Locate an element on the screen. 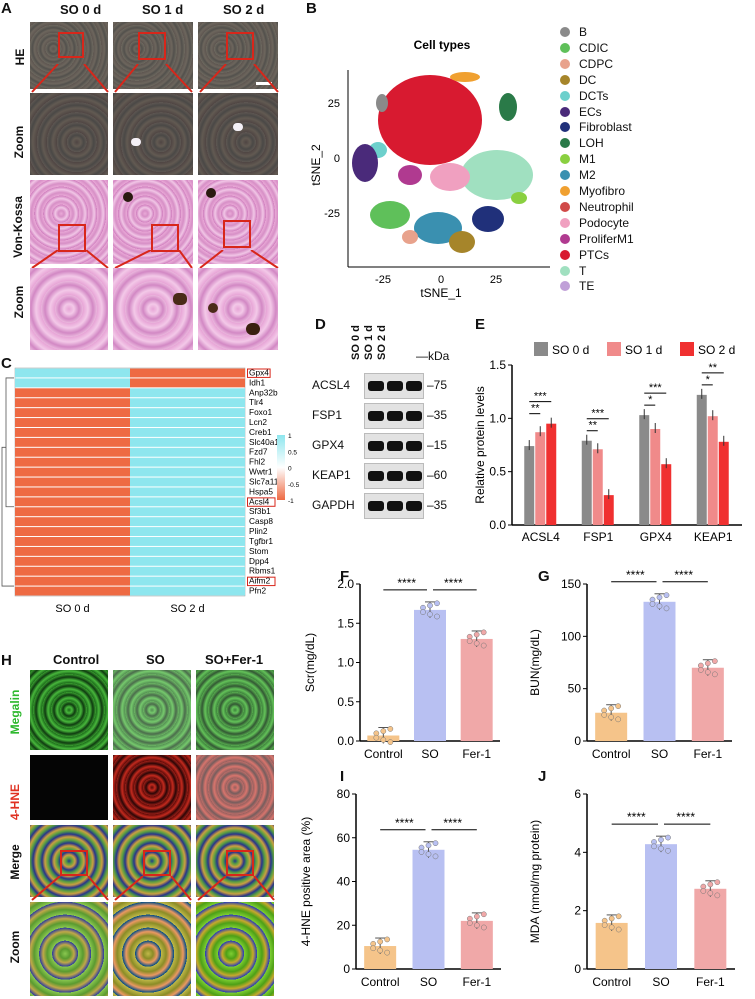 The image size is (755, 999). row-label-zoom1: Zoom is located at coordinates (19, 142).